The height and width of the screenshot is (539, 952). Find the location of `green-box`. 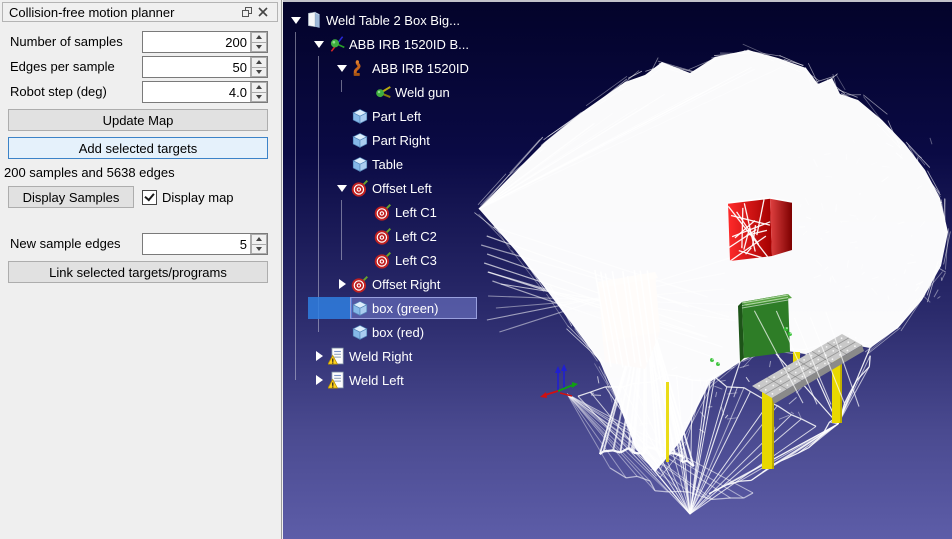

green-box is located at coordinates (765, 328).